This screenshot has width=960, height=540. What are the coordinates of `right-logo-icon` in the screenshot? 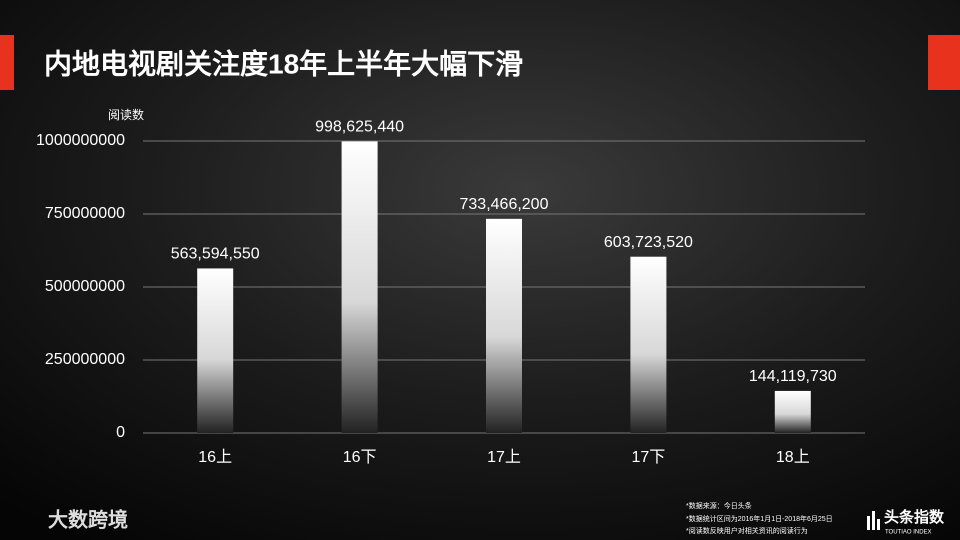 It's located at (873, 520).